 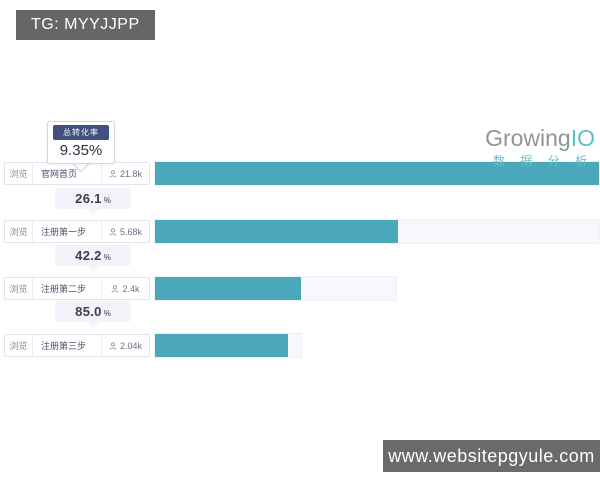 I want to click on event-count-value: 2.04k, so click(x=131, y=345).